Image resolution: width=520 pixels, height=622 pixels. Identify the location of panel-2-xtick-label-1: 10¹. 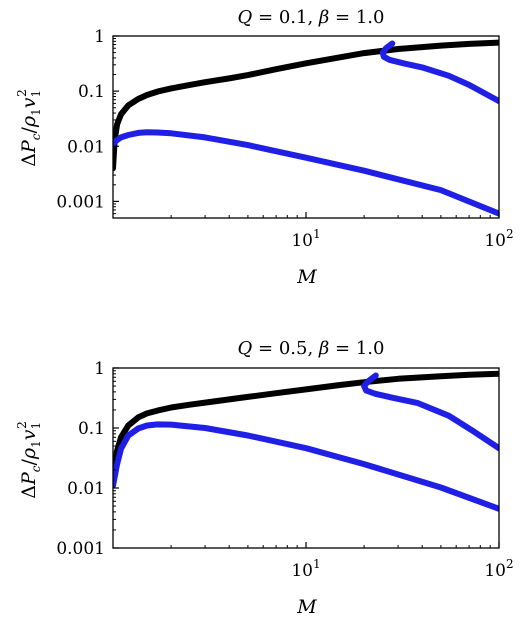
(305, 569).